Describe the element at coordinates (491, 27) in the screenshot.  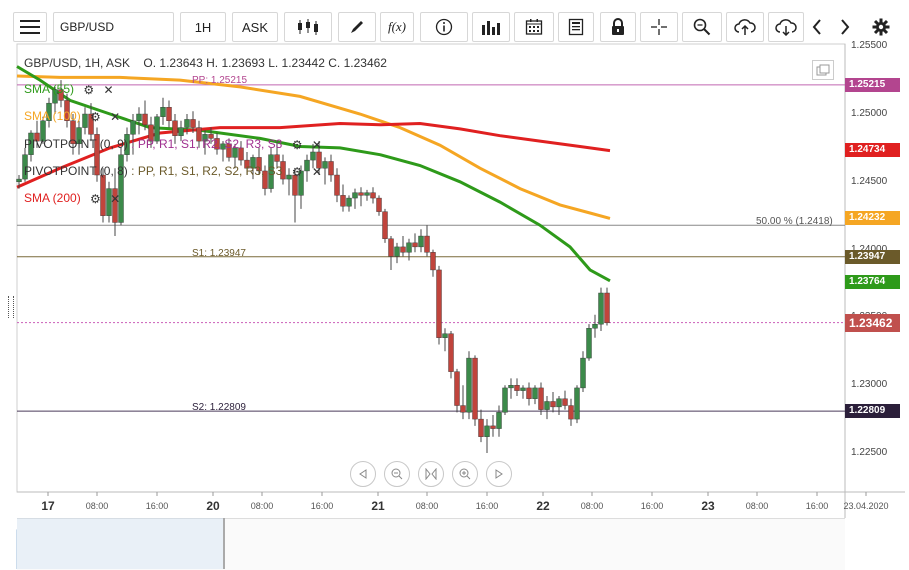
I see `volume-button` at that location.